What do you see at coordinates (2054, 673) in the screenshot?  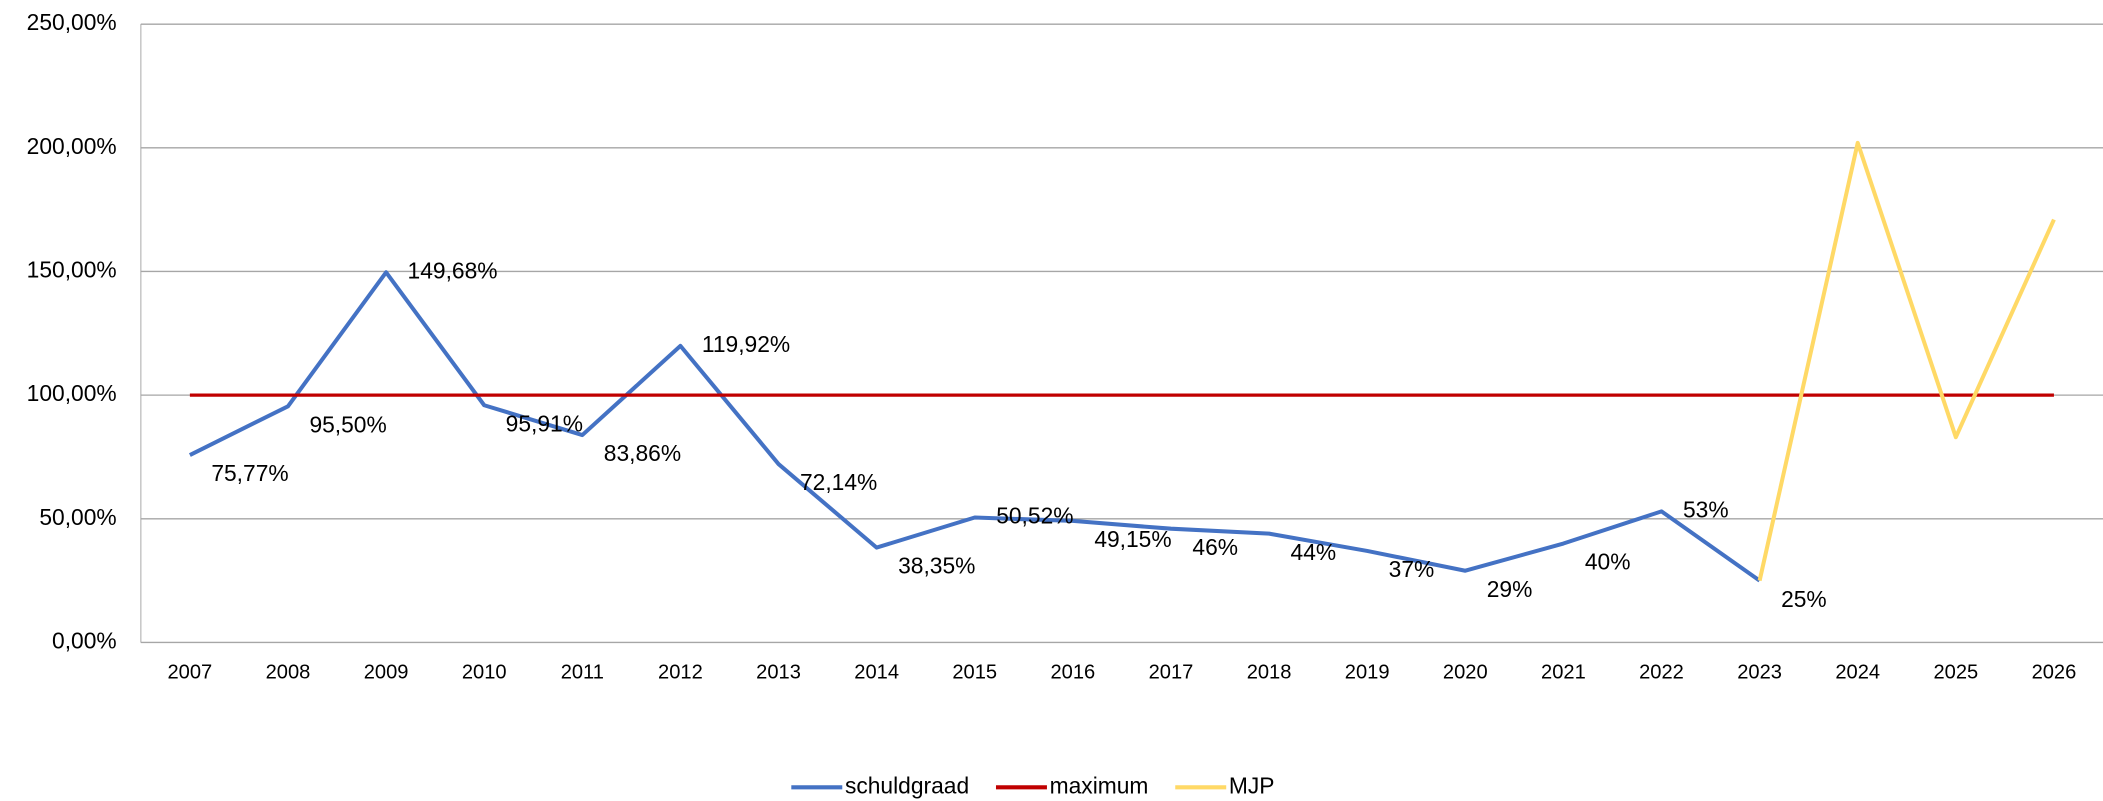 I see `x-tick-label: 2026` at bounding box center [2054, 673].